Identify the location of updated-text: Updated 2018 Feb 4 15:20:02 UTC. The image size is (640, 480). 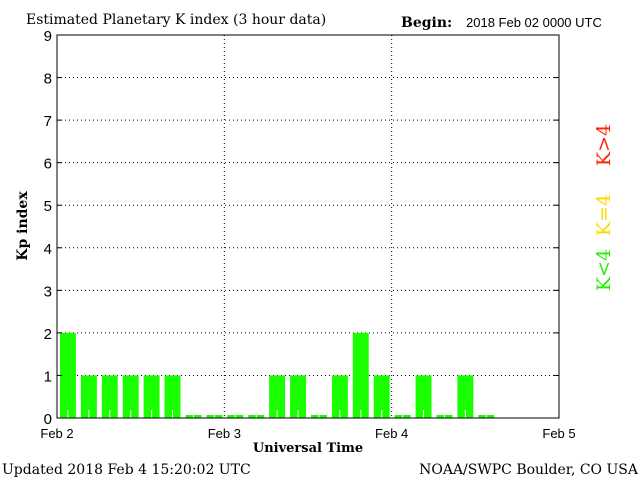
(126, 470).